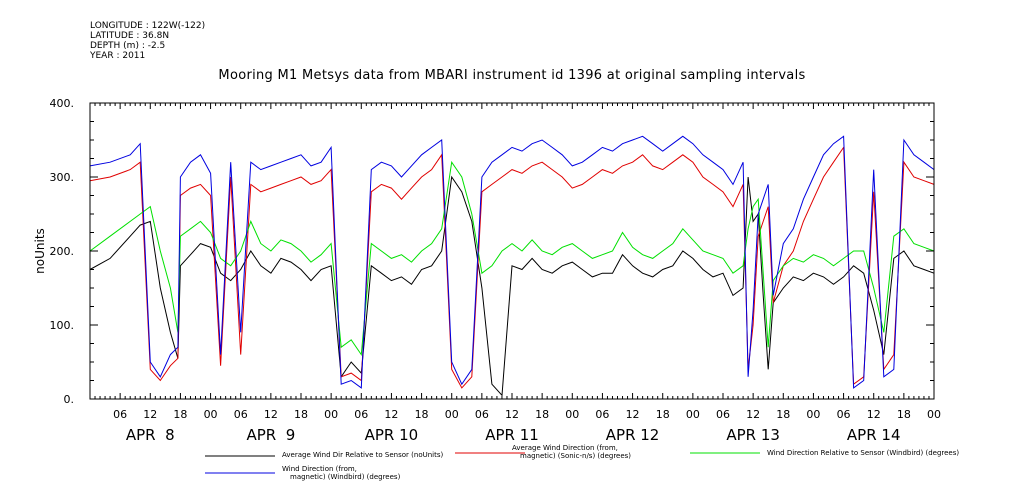 The width and height of the screenshot is (1009, 504). Describe the element at coordinates (512, 435) in the screenshot. I see `x-day-label: APR 11` at that location.